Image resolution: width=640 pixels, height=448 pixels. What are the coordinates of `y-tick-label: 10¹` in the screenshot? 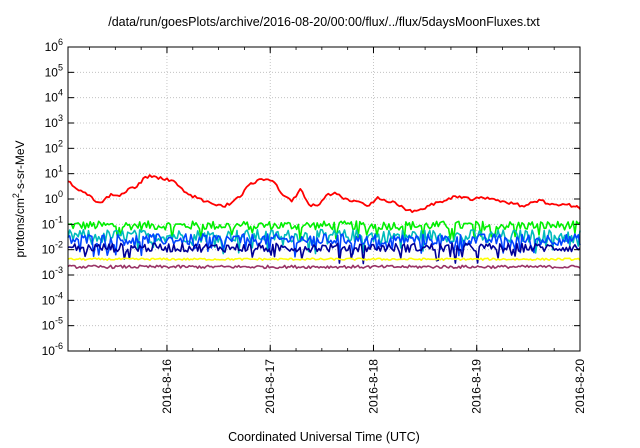 It's located at (54, 172).